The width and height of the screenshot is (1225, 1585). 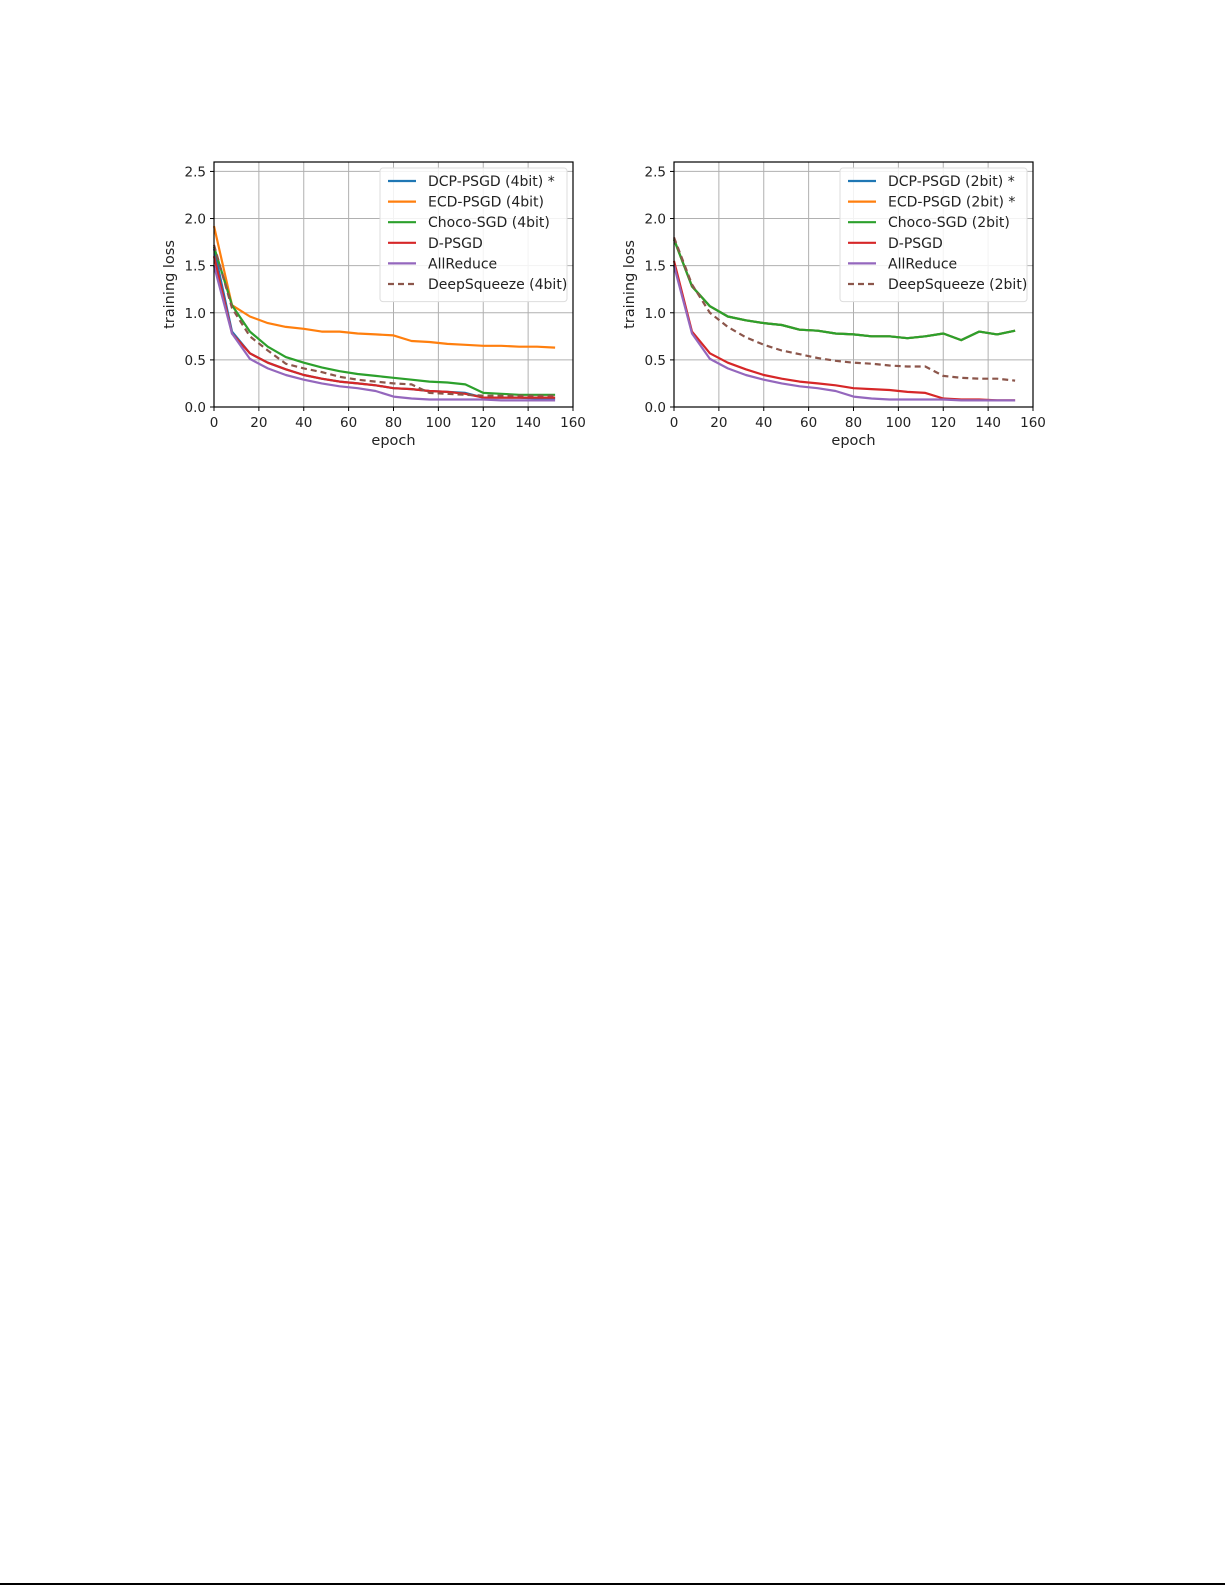 I want to click on legend-label: ECD-PSGD (2bit) *, so click(x=951, y=203).